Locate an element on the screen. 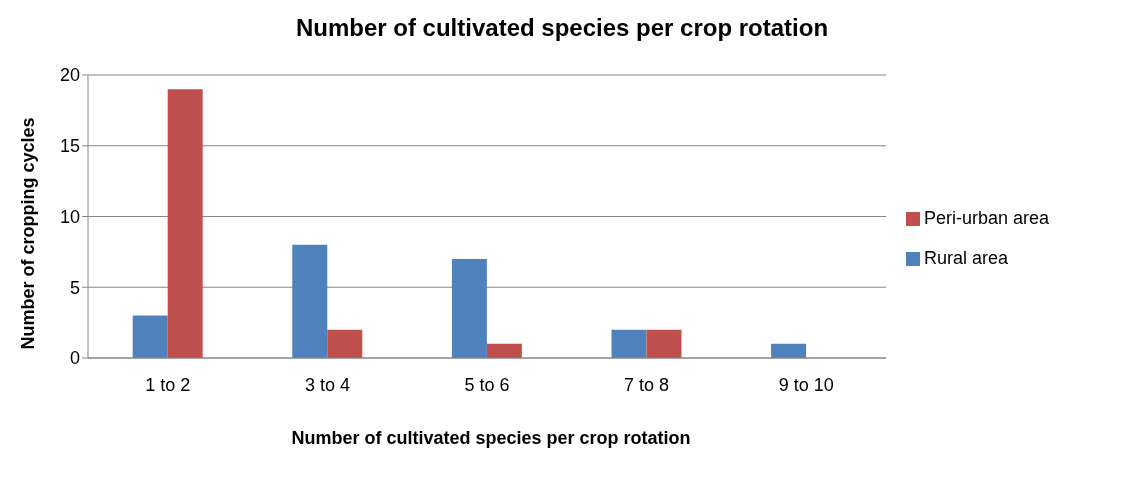  legend-label: Rural area is located at coordinates (966, 258).